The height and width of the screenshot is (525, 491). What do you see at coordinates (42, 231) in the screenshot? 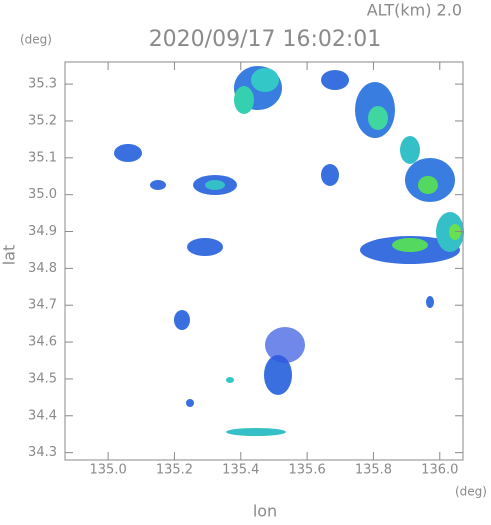
I see `y-tick-label: 34.9` at bounding box center [42, 231].